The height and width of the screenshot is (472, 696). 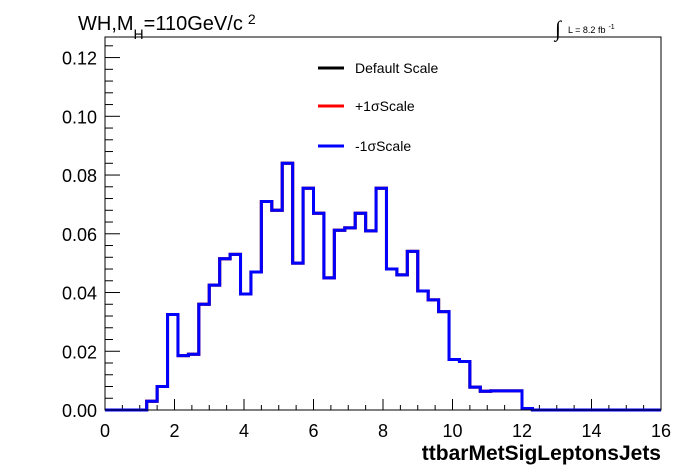 What do you see at coordinates (611, 27) in the screenshot?
I see `luminosity-exponent: -1` at bounding box center [611, 27].